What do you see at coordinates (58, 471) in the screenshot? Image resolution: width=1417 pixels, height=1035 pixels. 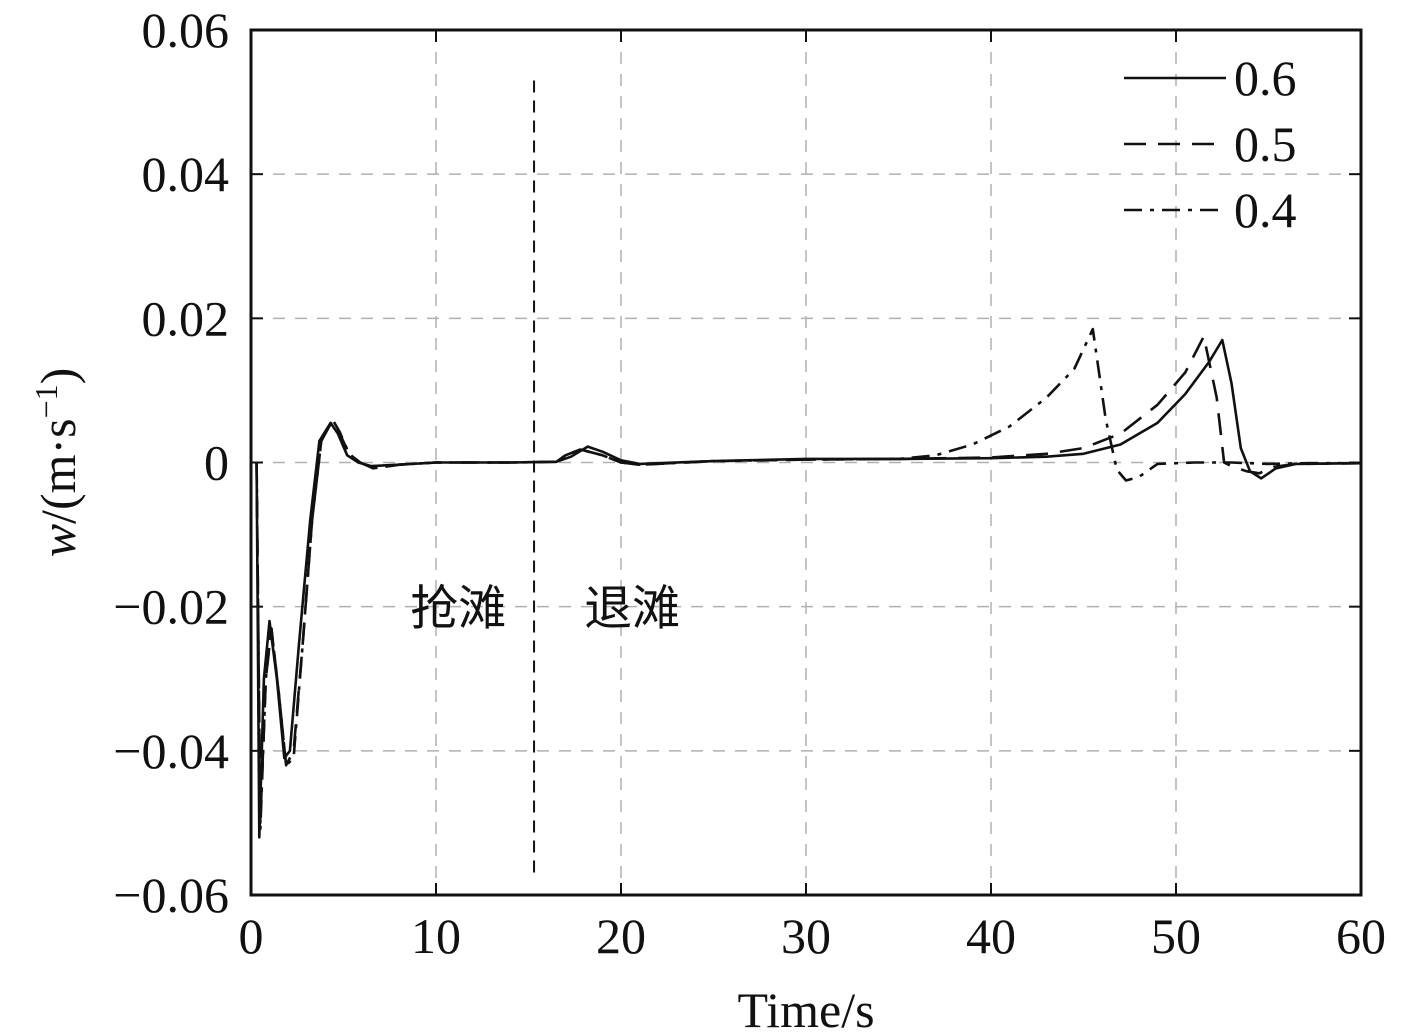 I see `y-axis-unit: /(m·s` at bounding box center [58, 471].